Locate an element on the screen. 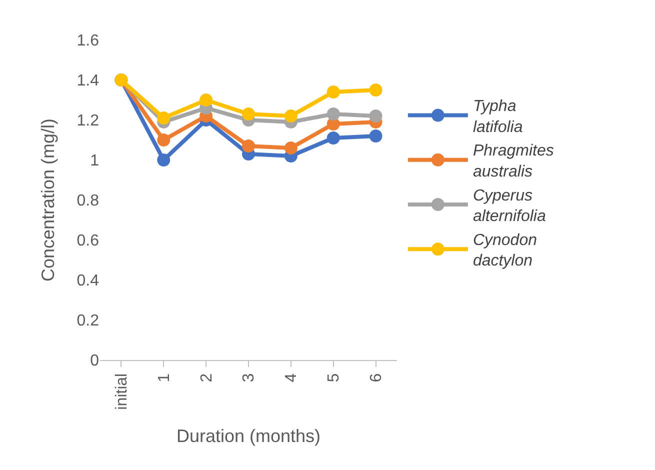 This screenshot has width=655, height=470. legend-label: Cyperus alternifolia is located at coordinates (509, 206).